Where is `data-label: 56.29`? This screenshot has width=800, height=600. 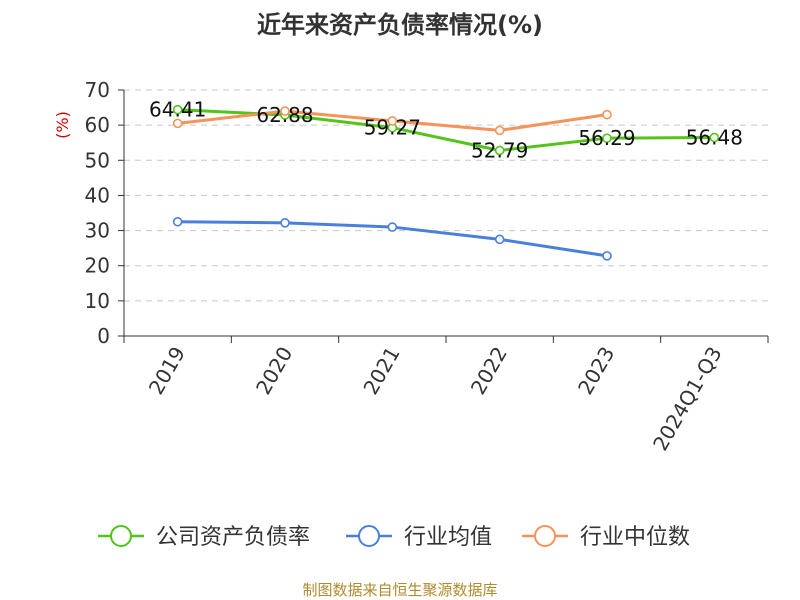 data-label: 56.29 is located at coordinates (606, 138).